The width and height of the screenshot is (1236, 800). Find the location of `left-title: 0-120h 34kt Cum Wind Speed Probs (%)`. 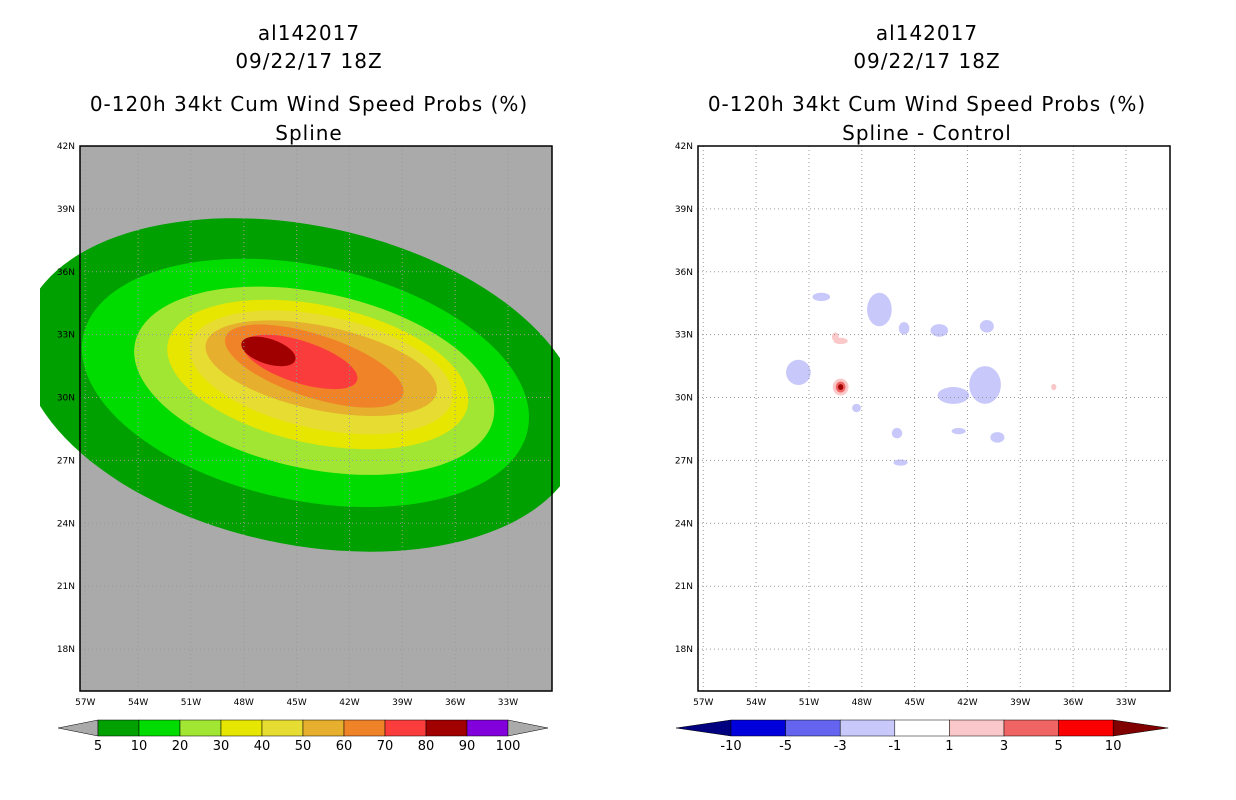

left-title: 0-120h 34kt Cum Wind Speed Probs (%) is located at coordinates (309, 104).